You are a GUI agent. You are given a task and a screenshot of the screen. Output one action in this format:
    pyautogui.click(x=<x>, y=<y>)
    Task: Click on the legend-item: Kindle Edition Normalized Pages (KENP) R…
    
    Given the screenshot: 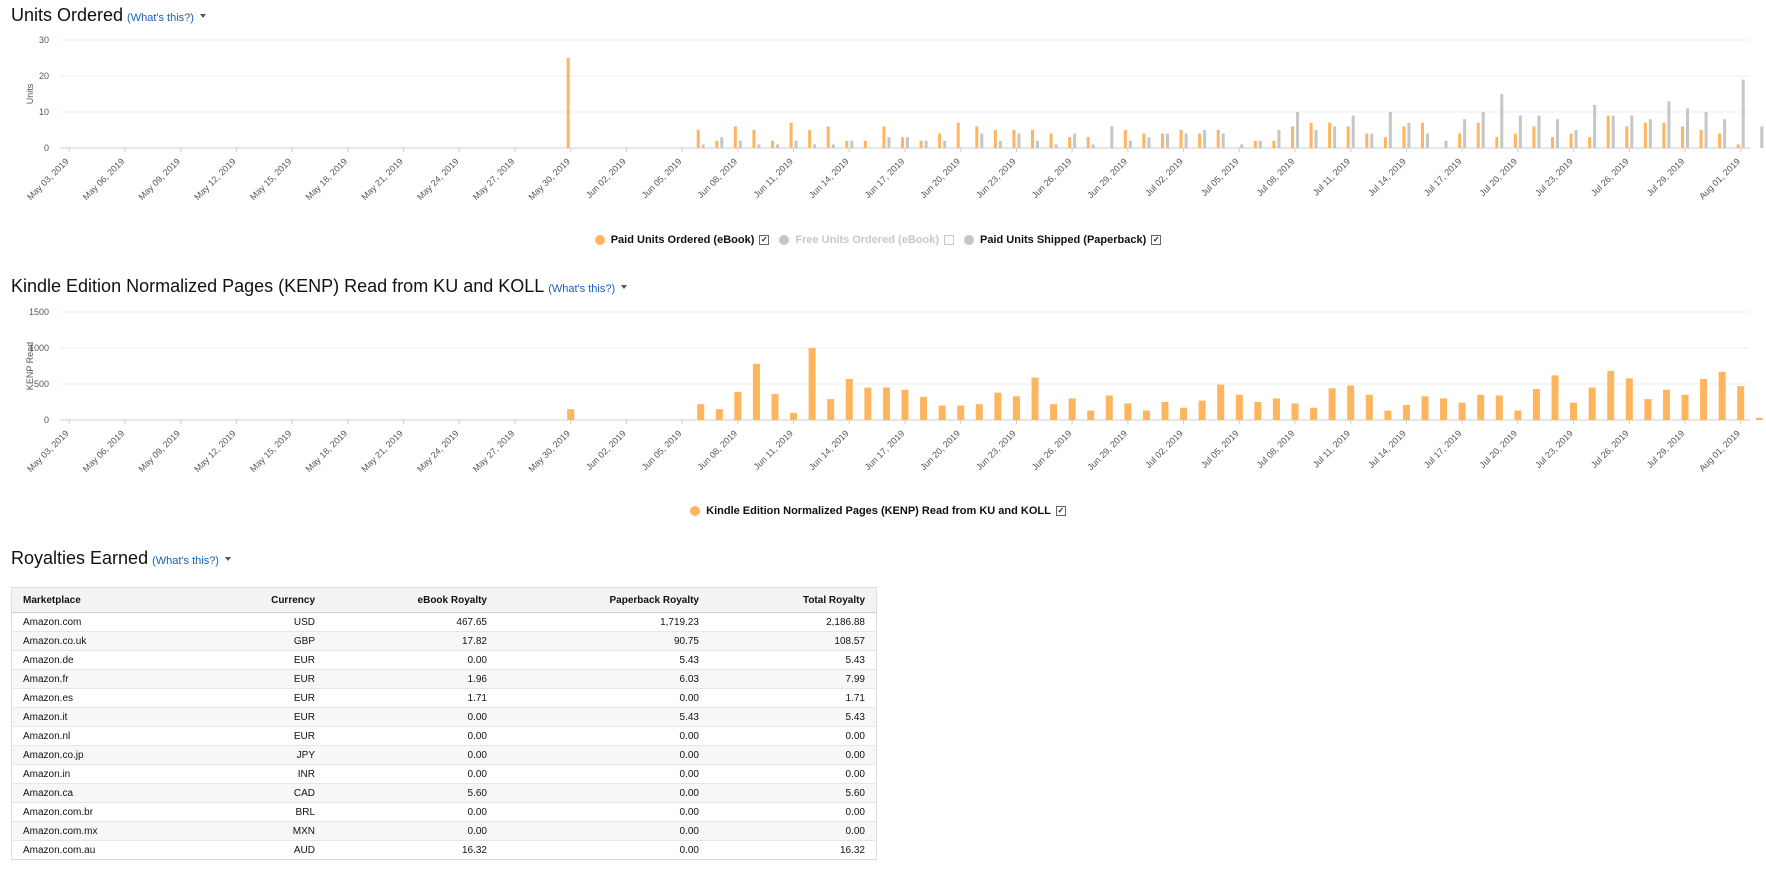 What is the action you would take?
    pyautogui.click(x=878, y=511)
    